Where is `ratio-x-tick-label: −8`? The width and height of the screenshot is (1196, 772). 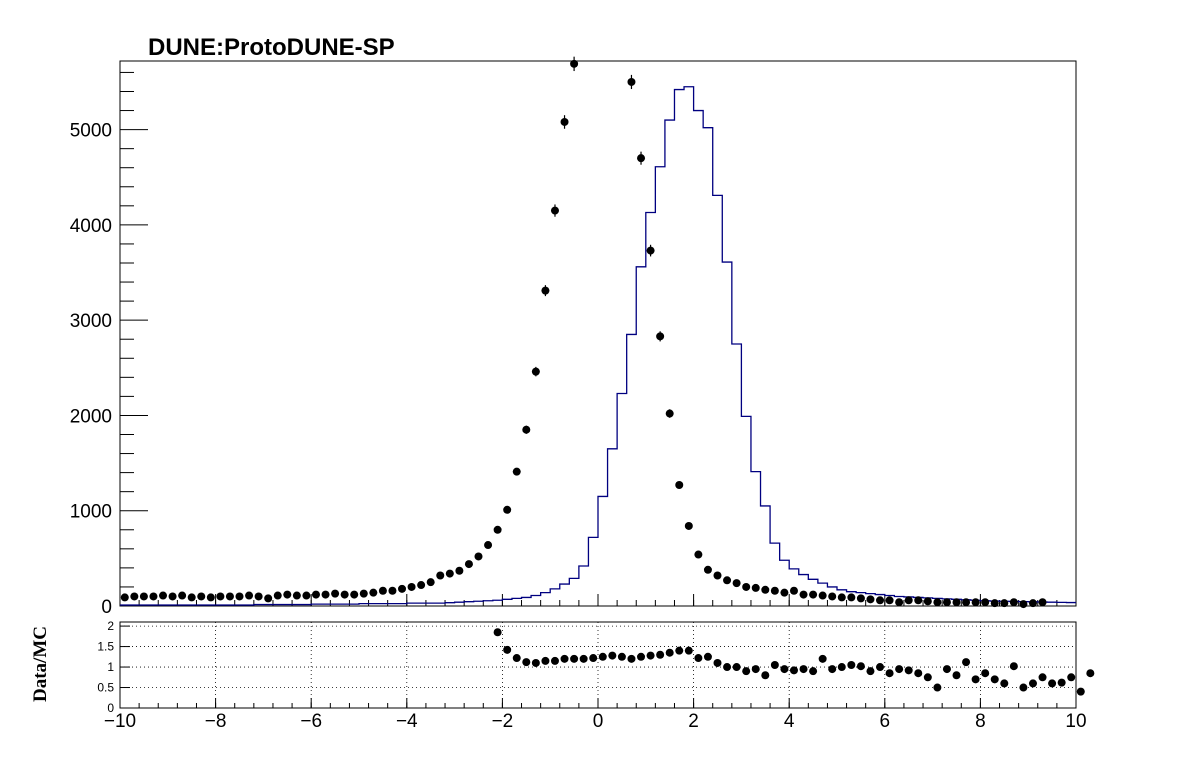
ratio-x-tick-label: −8 is located at coordinates (216, 721).